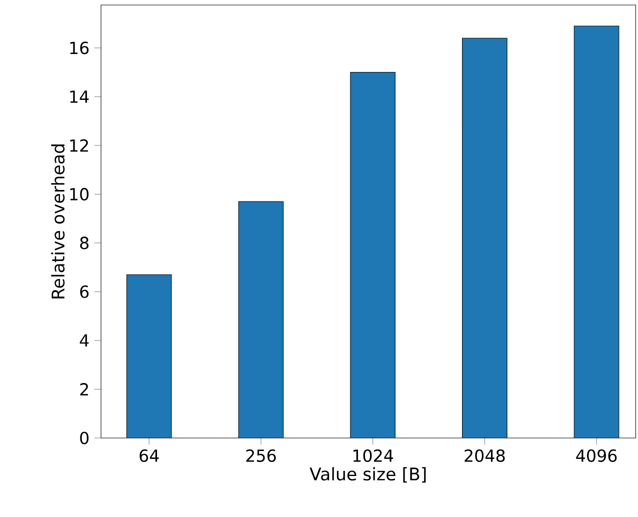  Describe the element at coordinates (84, 243) in the screenshot. I see `y-tick-label: 8` at that location.